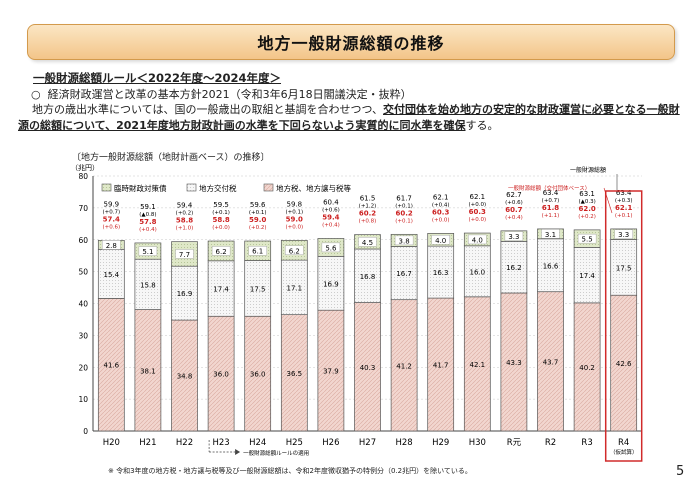  What do you see at coordinates (148, 371) in the screenshot?
I see `bar-value-label: 38.1` at bounding box center [148, 371].